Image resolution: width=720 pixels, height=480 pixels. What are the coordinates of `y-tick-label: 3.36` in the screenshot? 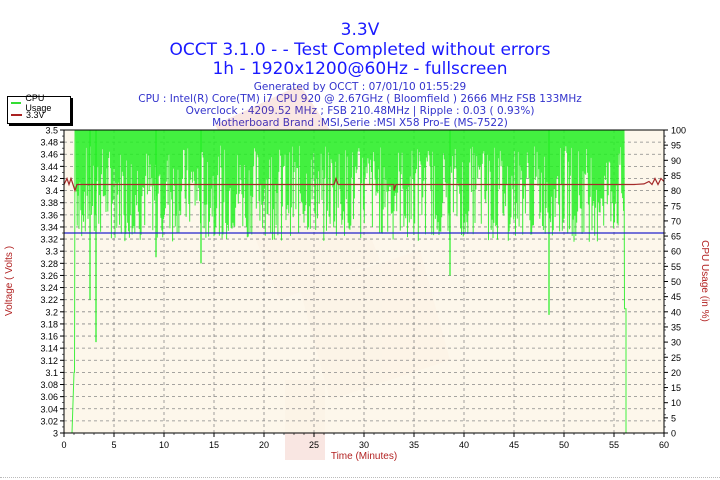 It's located at (49, 215).